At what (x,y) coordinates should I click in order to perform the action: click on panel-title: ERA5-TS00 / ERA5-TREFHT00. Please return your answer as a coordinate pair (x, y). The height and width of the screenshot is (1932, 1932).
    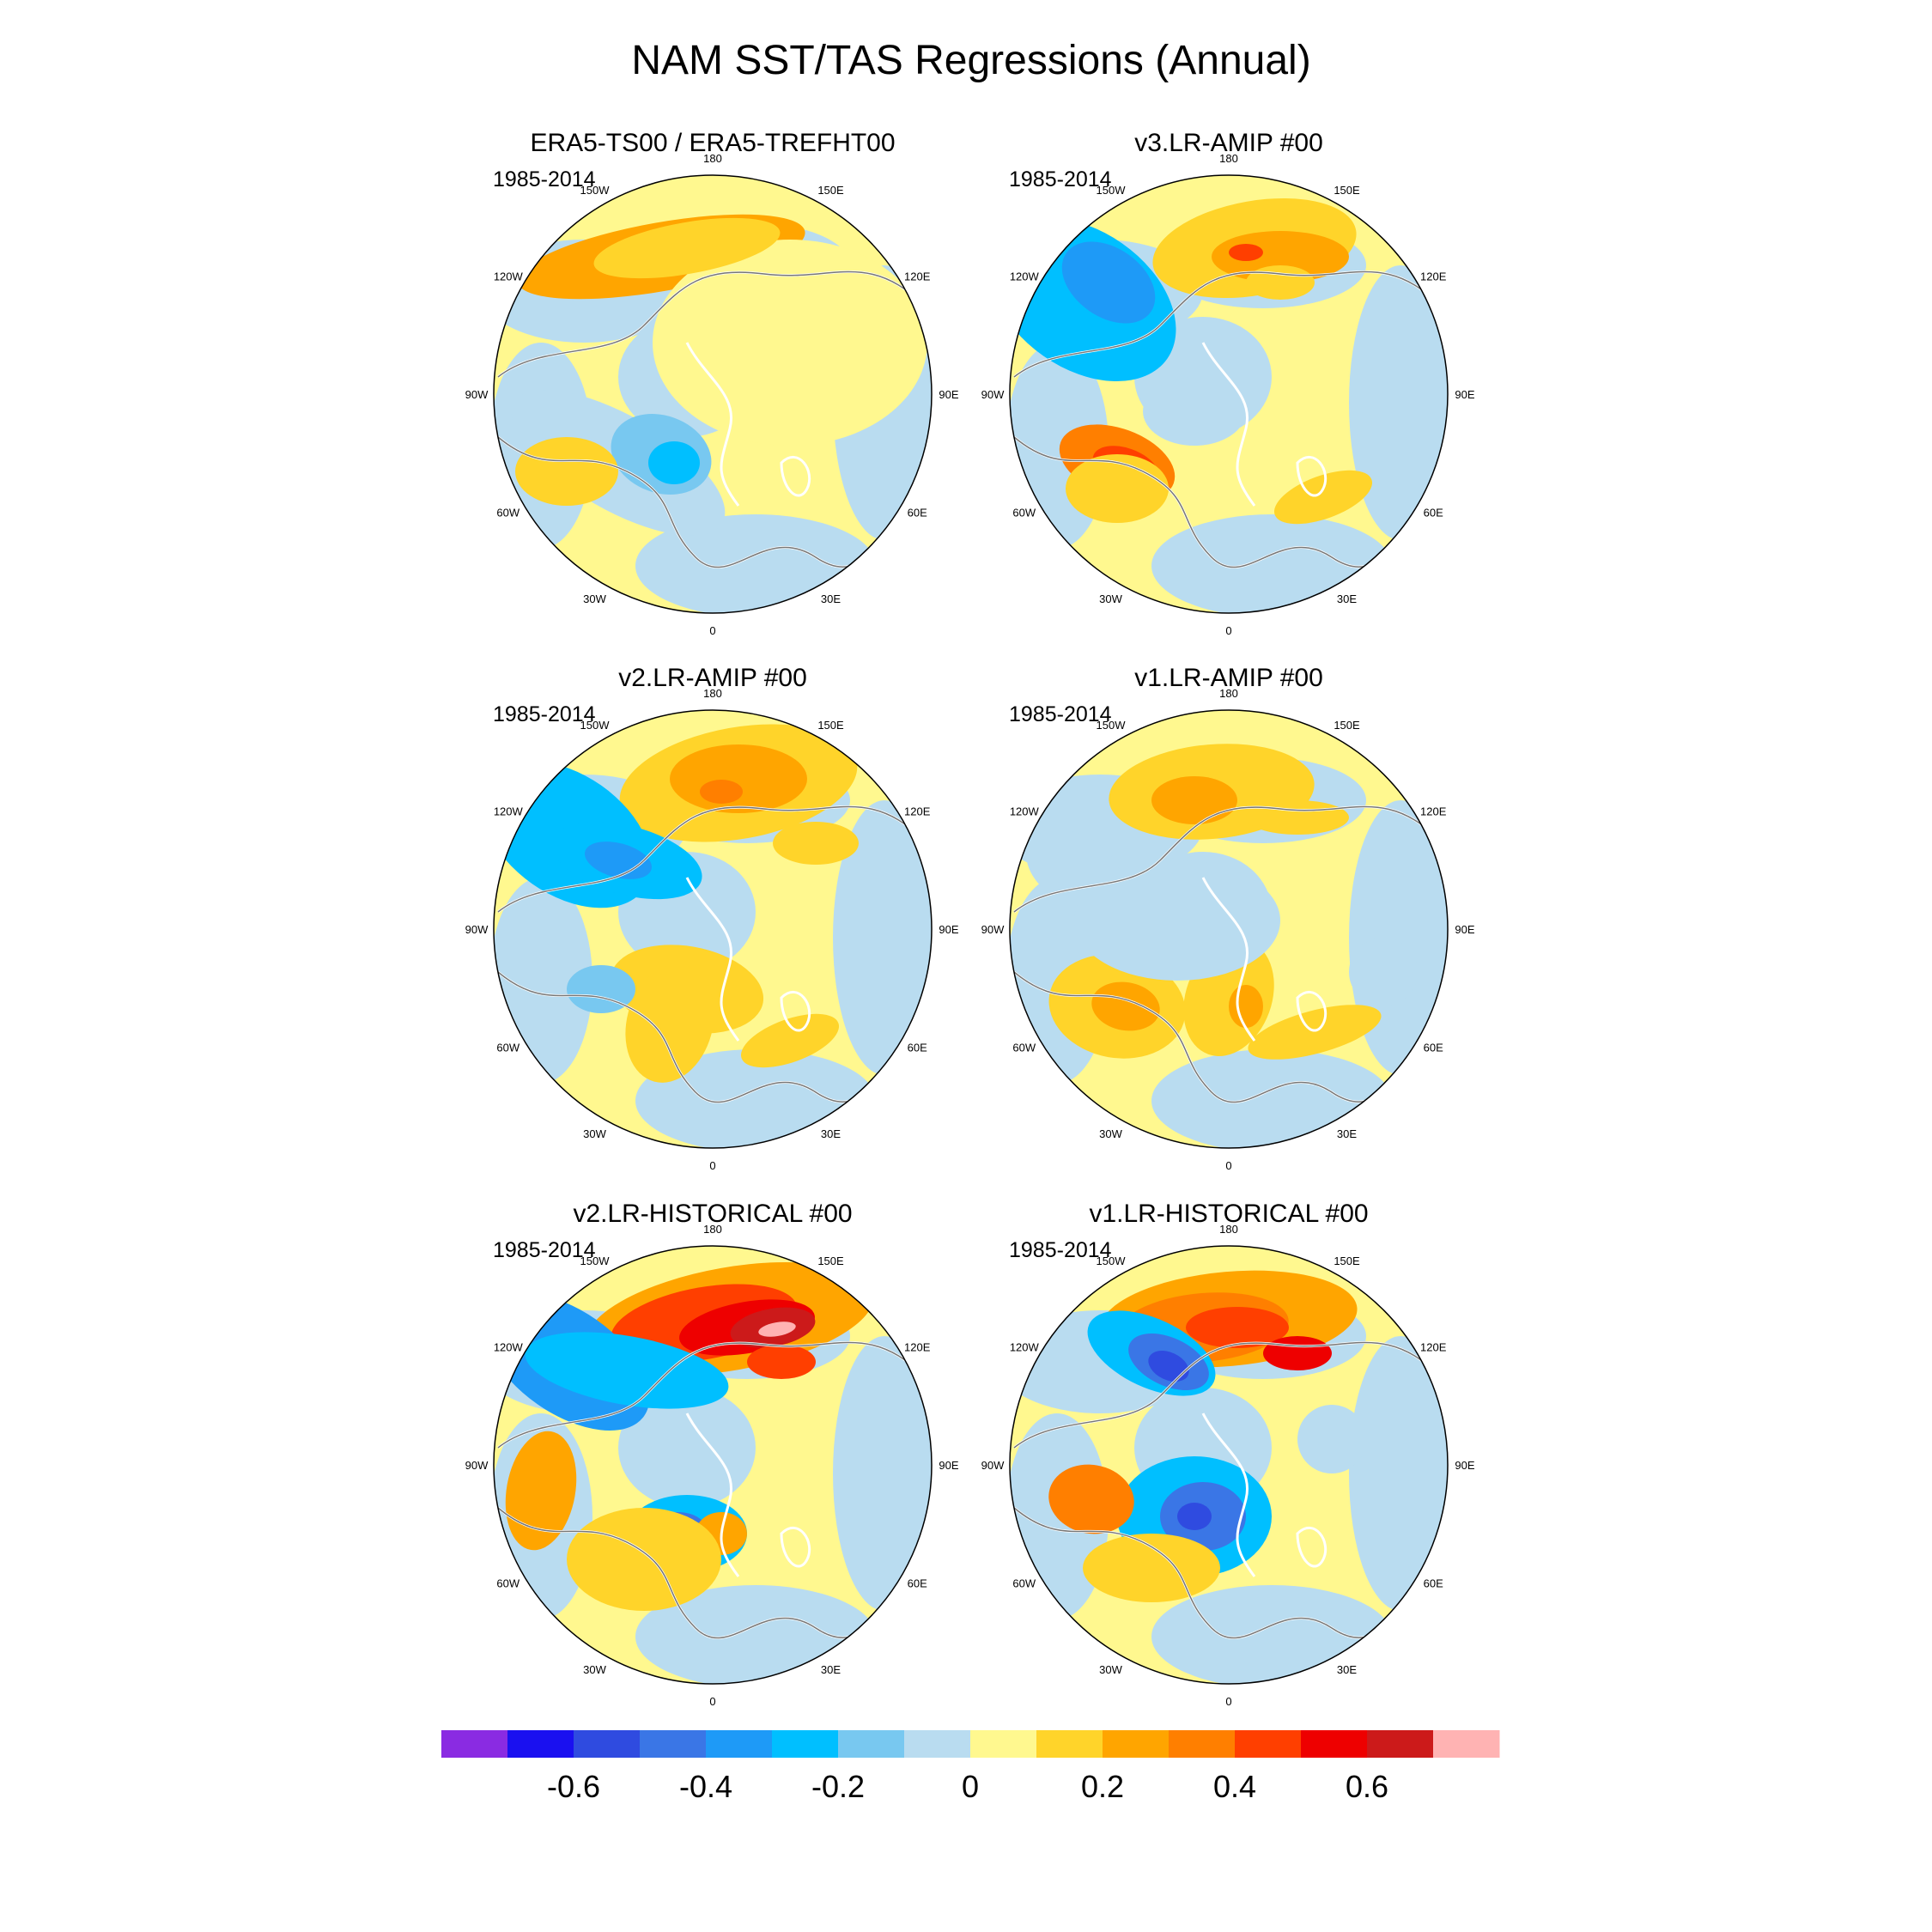
    Looking at the image, I should click on (713, 143).